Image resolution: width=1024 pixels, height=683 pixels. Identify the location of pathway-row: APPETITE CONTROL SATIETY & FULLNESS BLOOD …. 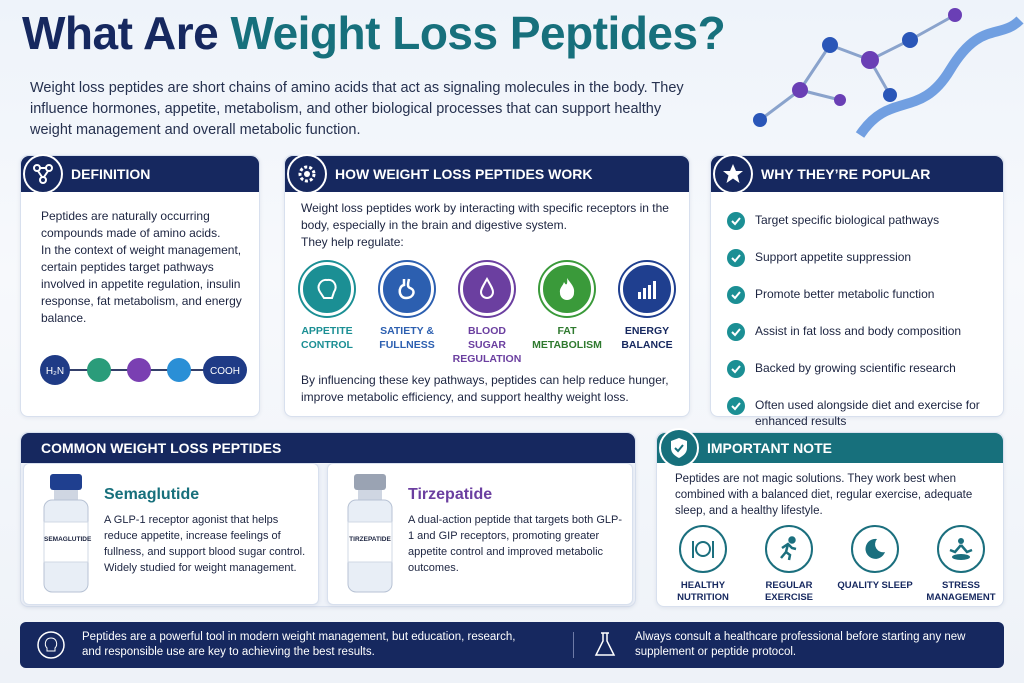
(487, 314).